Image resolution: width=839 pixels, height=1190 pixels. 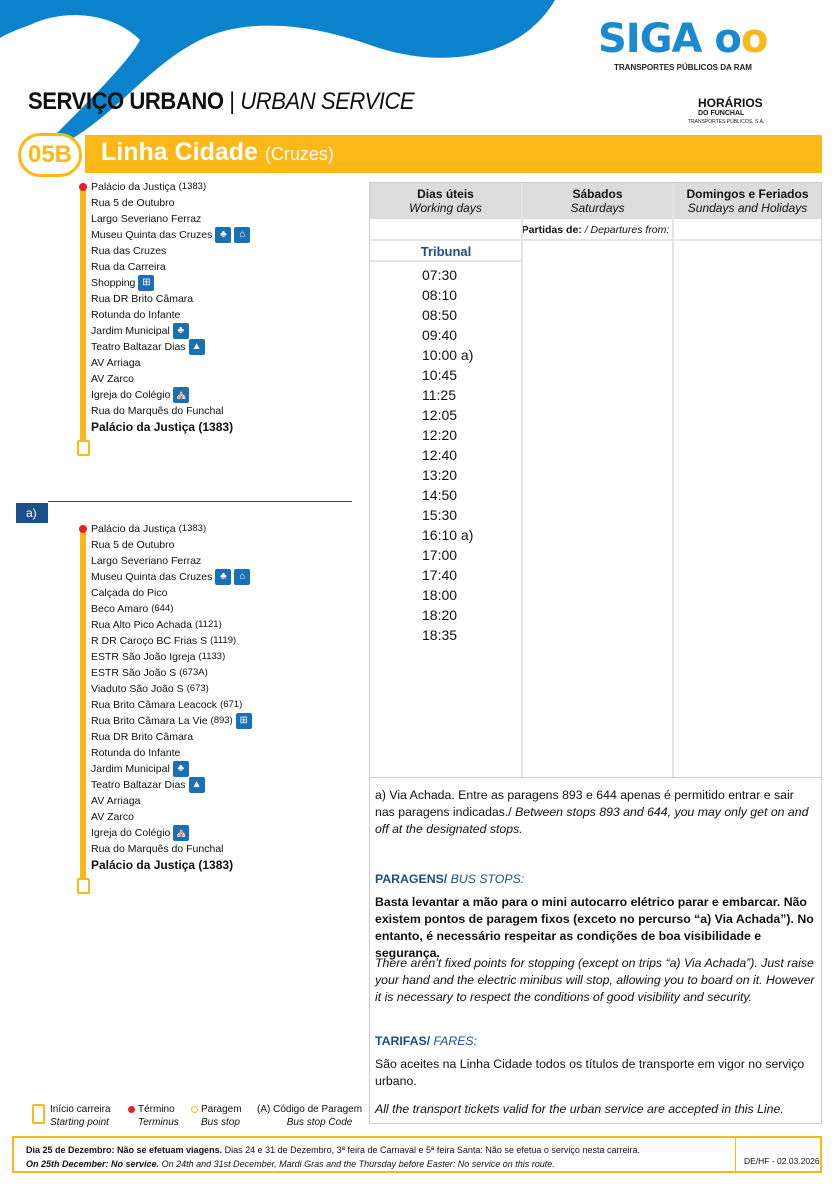 What do you see at coordinates (310, 1109) in the screenshot?
I see `legend-label: (A) Código de Paragem` at bounding box center [310, 1109].